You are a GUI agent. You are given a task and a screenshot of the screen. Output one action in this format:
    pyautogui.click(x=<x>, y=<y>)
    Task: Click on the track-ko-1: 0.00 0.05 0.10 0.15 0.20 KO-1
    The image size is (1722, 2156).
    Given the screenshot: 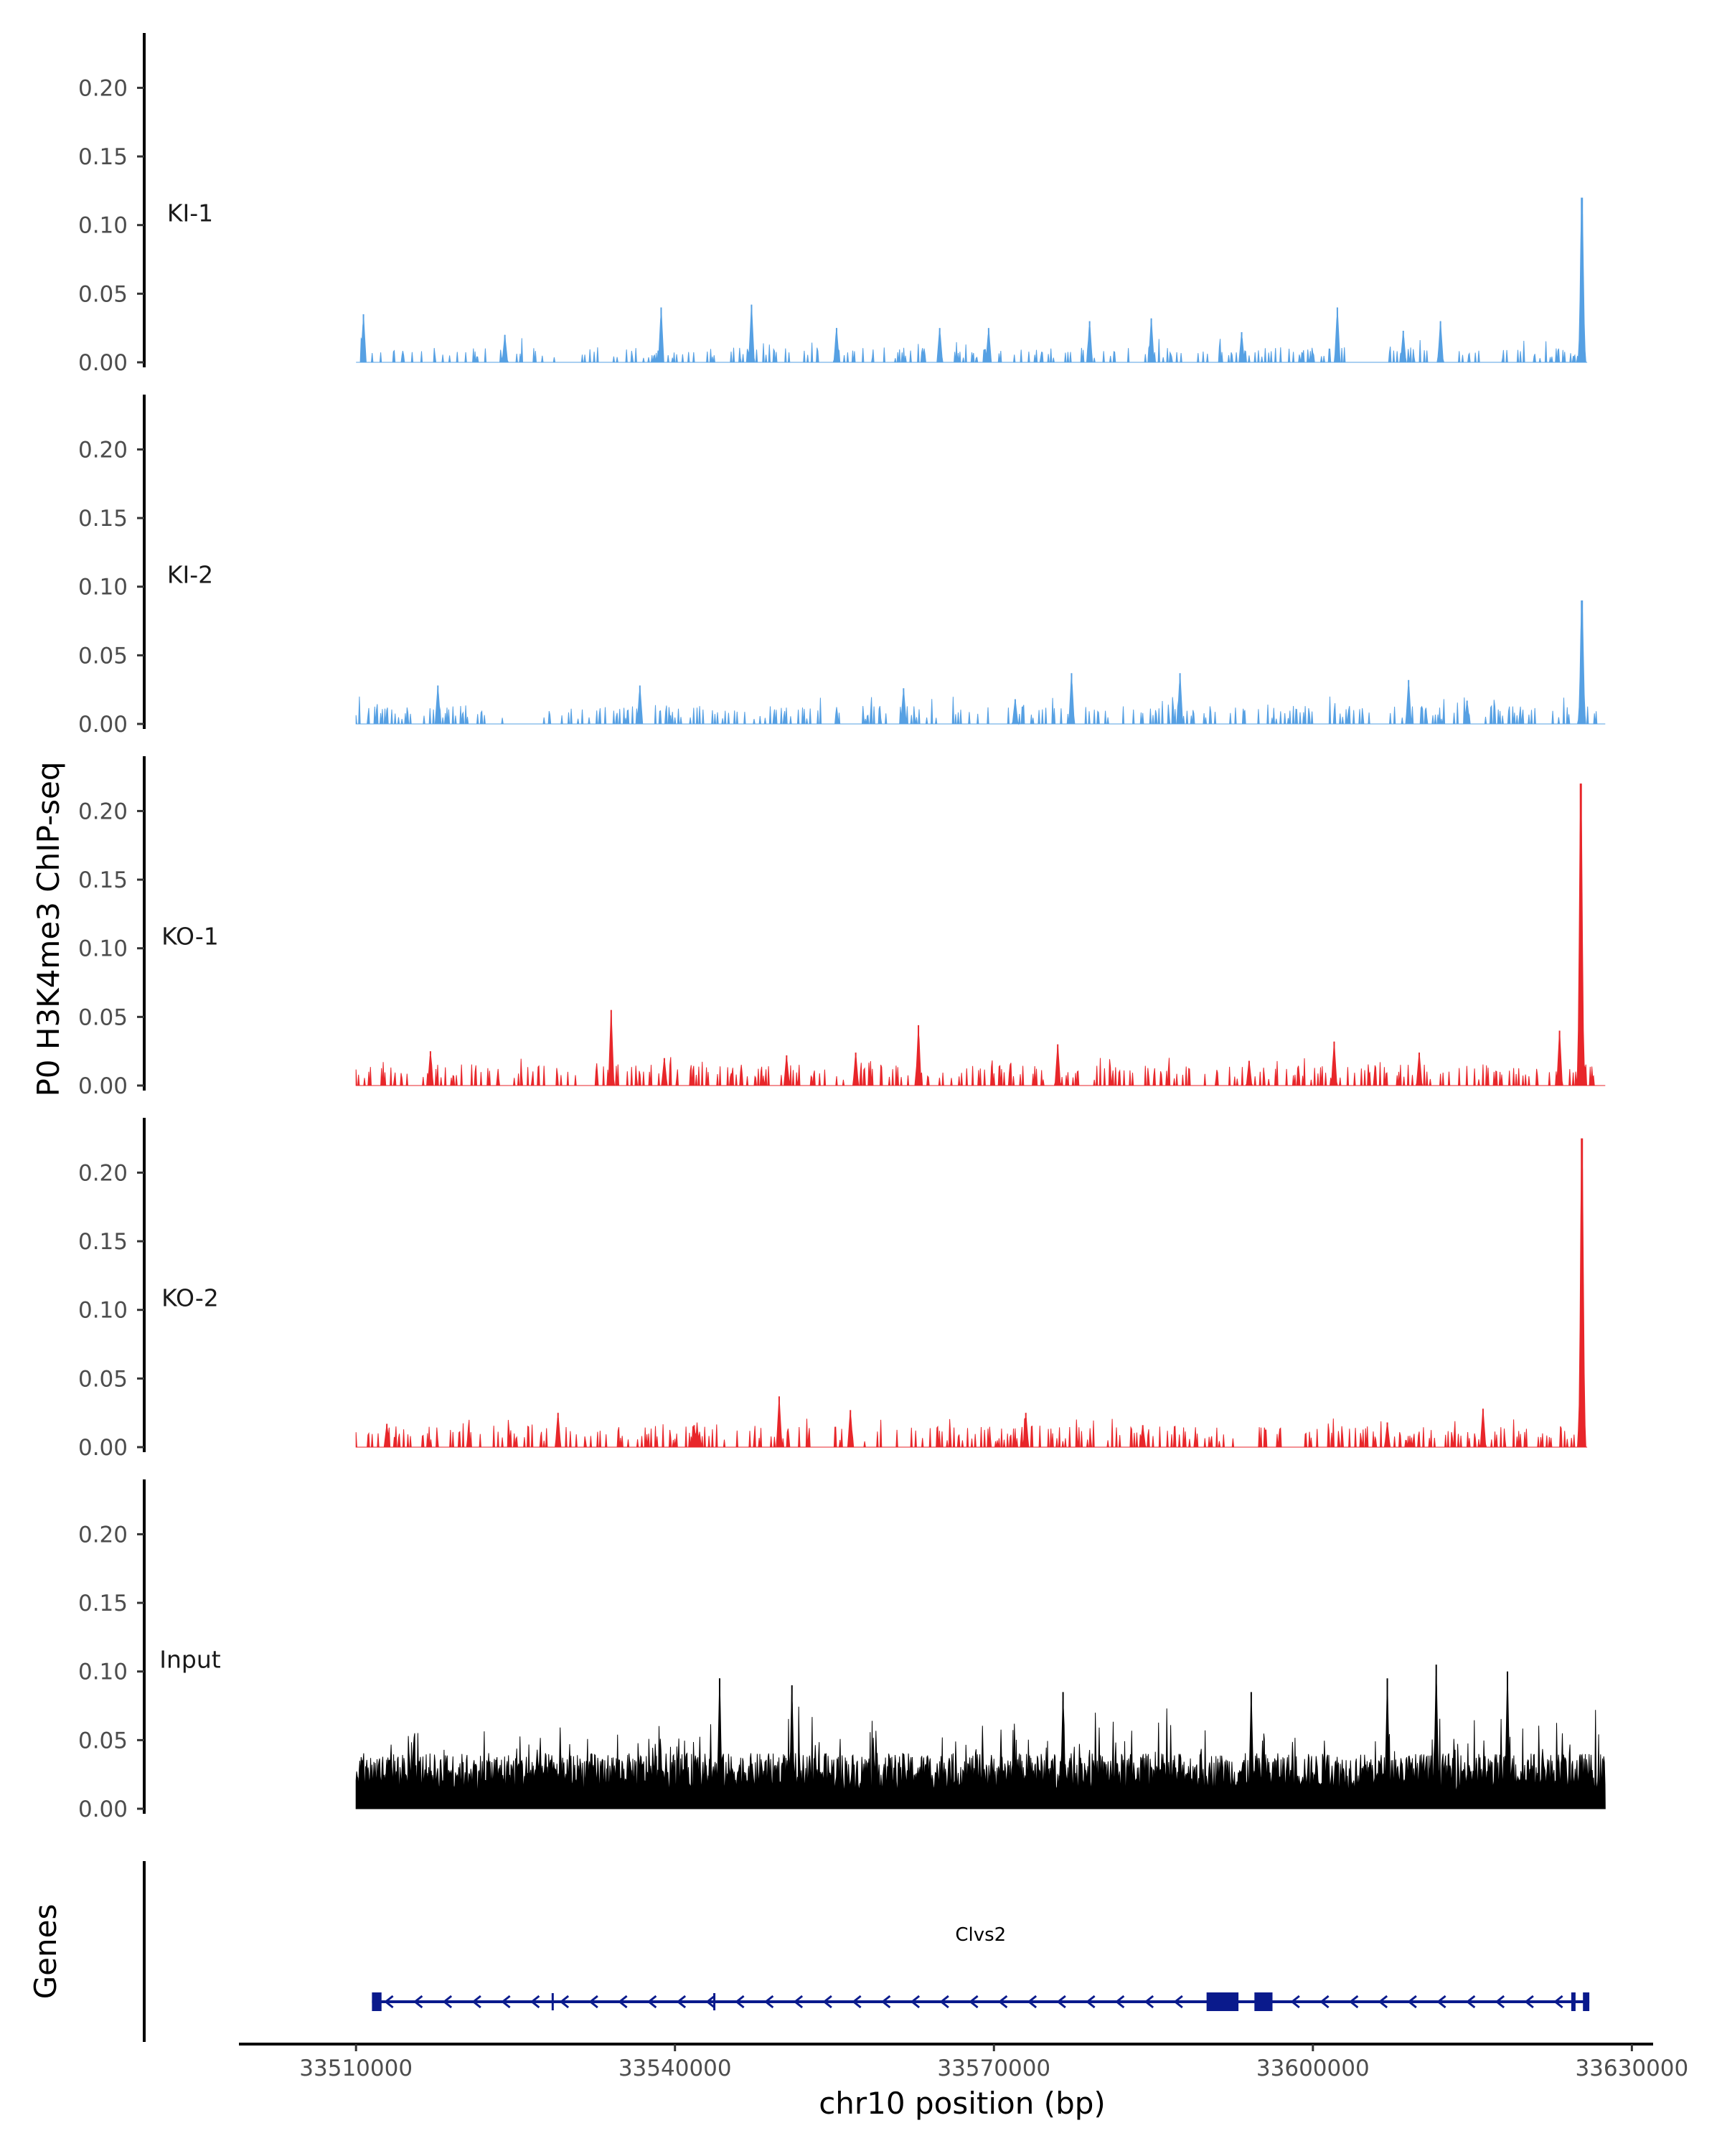 What is the action you would take?
    pyautogui.click(x=842, y=927)
    